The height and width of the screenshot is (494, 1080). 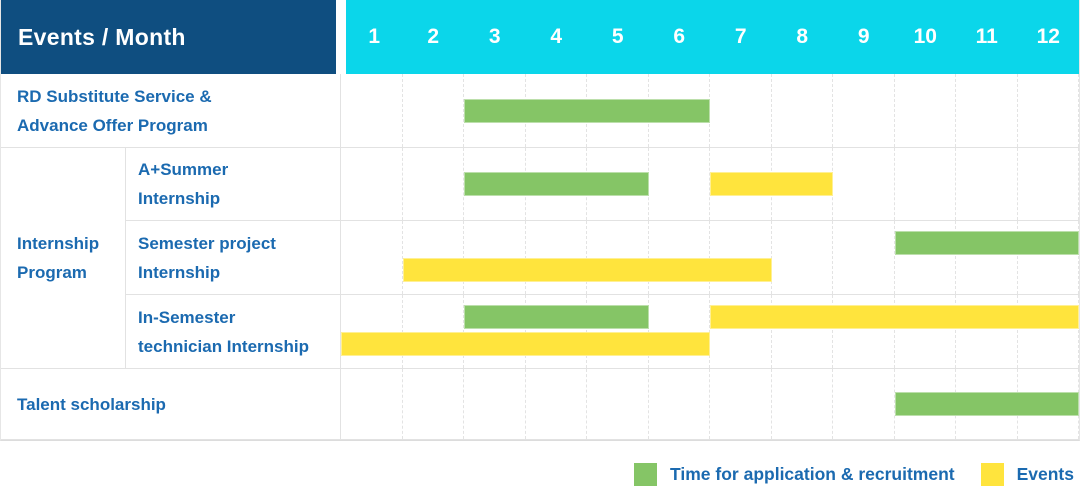 I want to click on row-timeline-talent-scholarship, so click(x=710, y=404).